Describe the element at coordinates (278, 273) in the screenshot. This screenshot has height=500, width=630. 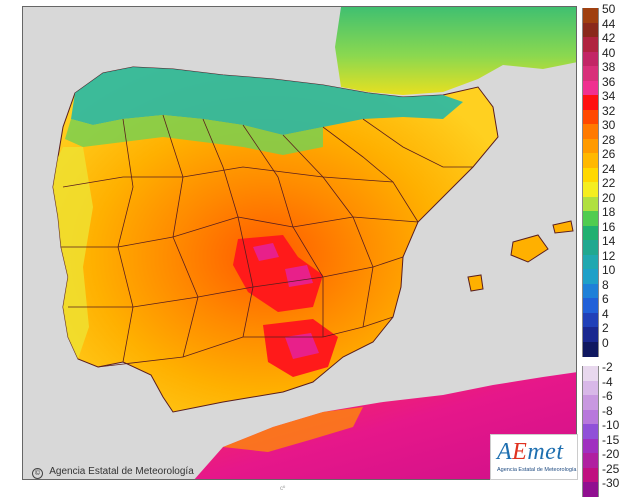
I see `hot-core-central` at that location.